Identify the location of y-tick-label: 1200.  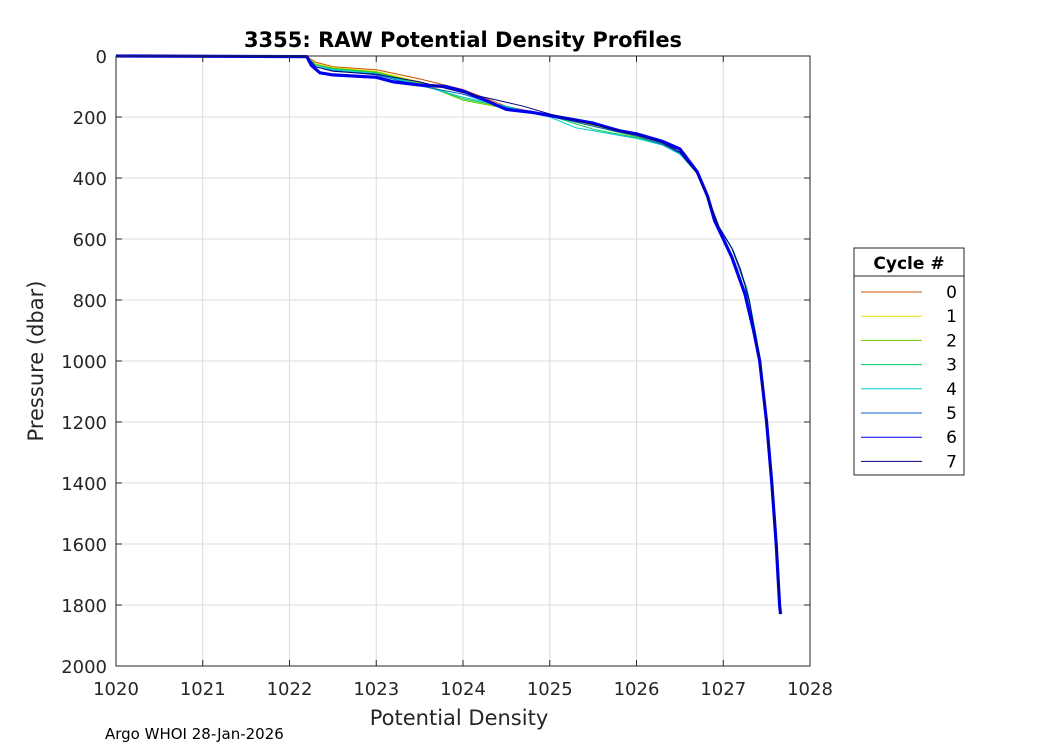
(84, 423).